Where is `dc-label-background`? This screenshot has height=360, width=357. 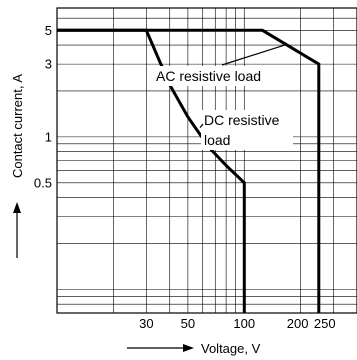 dc-label-background is located at coordinates (247, 130).